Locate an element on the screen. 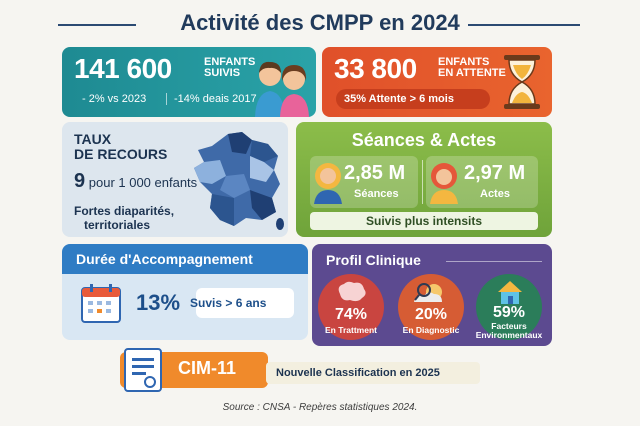 This screenshot has width=640, height=426. enfants-label-1: ENFANTS is located at coordinates (230, 62).